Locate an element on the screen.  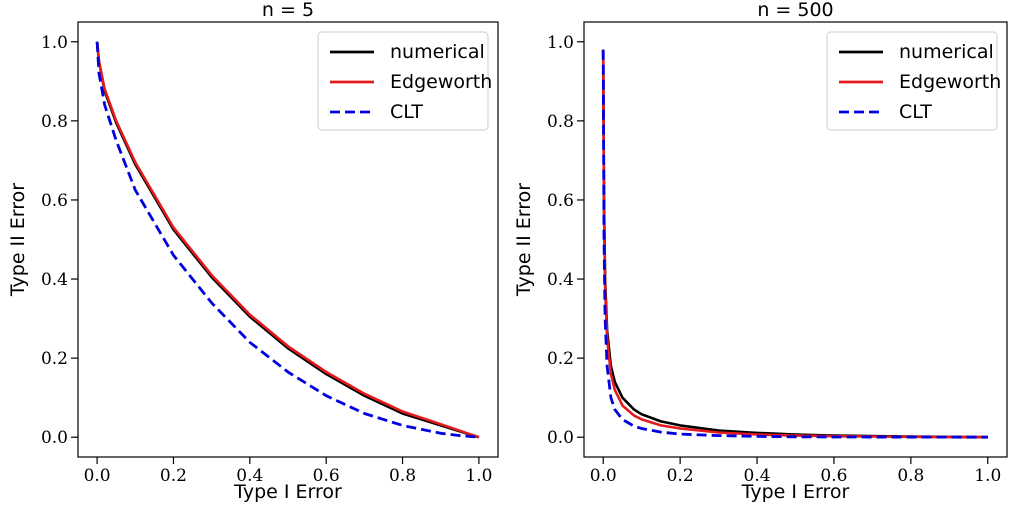
chart-title: n = 500 is located at coordinates (795, 10).